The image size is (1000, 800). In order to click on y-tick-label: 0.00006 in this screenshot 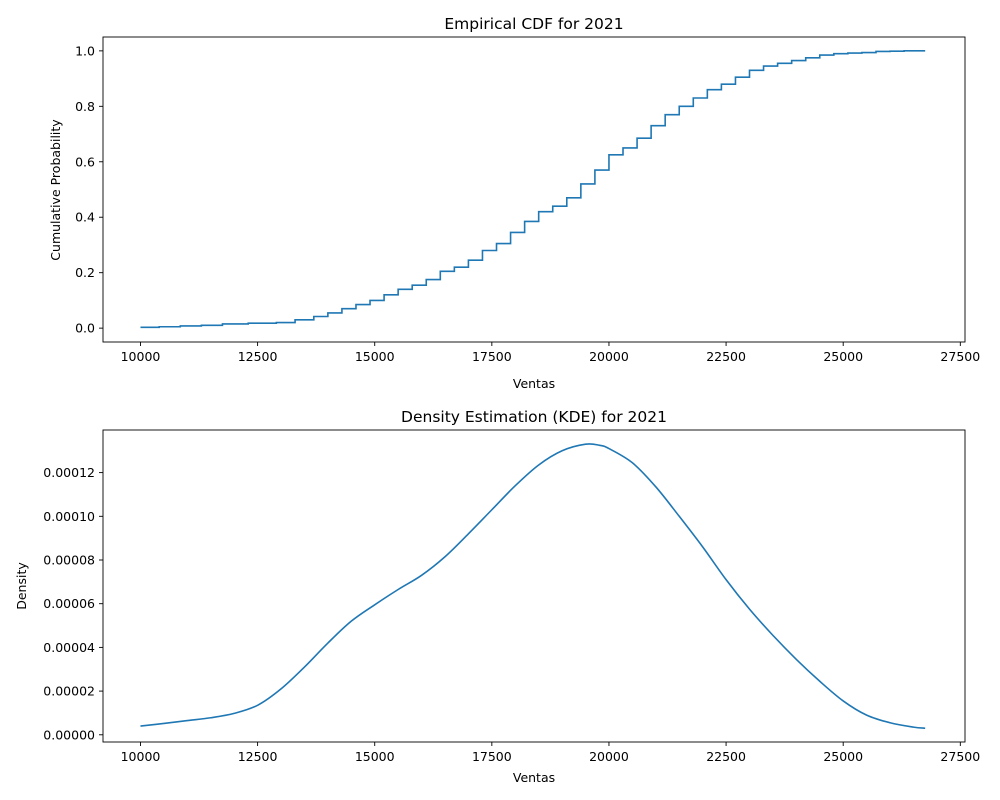, I will do `click(69, 603)`.